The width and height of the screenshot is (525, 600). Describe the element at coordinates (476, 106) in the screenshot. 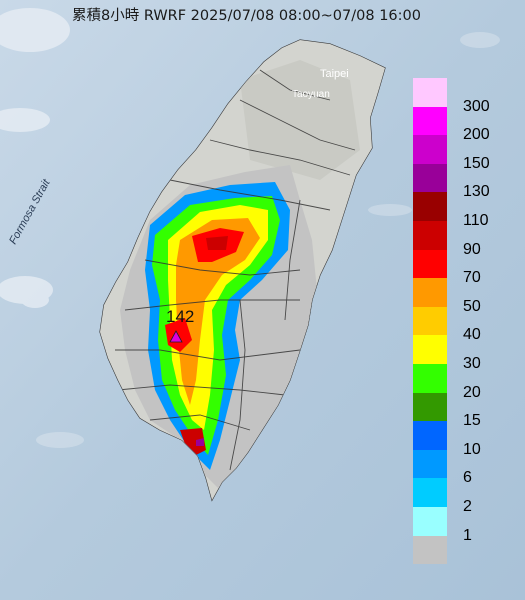

I see `legend-label: 300` at that location.